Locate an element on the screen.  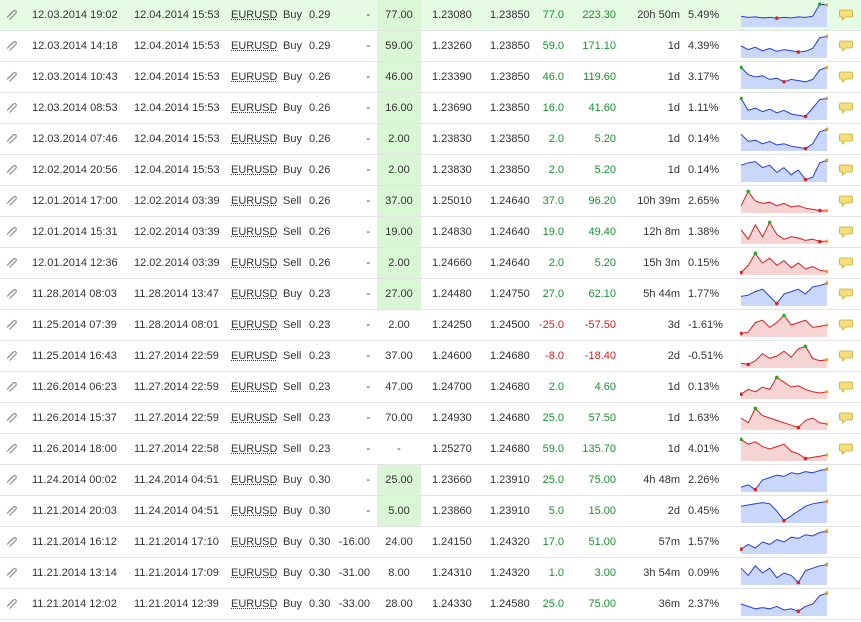
close-price: 1.23910 is located at coordinates (510, 511).